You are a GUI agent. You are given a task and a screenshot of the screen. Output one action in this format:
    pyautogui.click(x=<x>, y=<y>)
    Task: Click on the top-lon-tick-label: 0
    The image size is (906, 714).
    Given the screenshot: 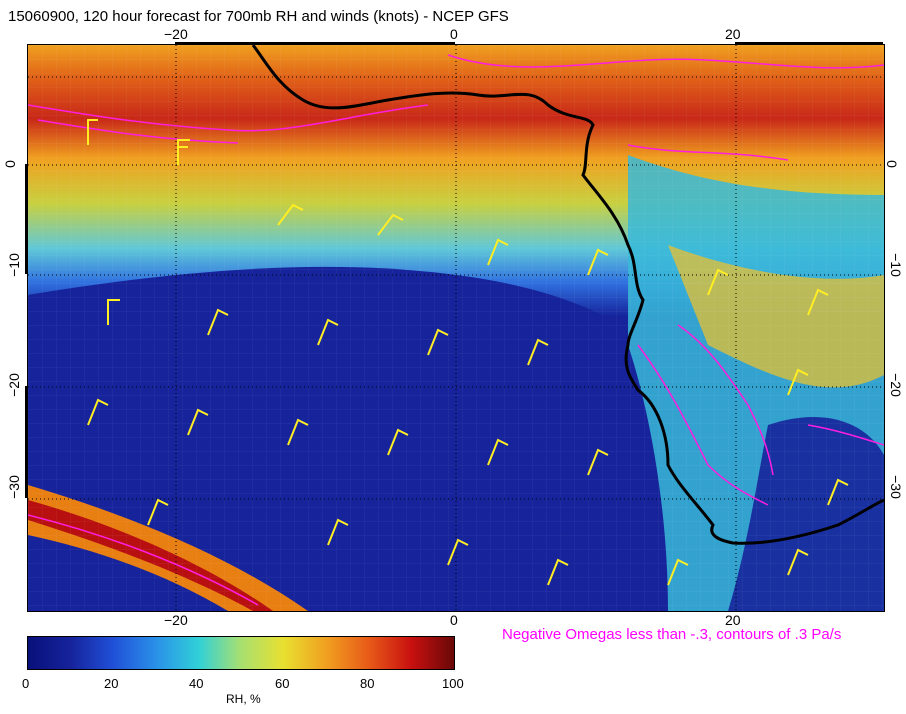 What is the action you would take?
    pyautogui.click(x=454, y=34)
    